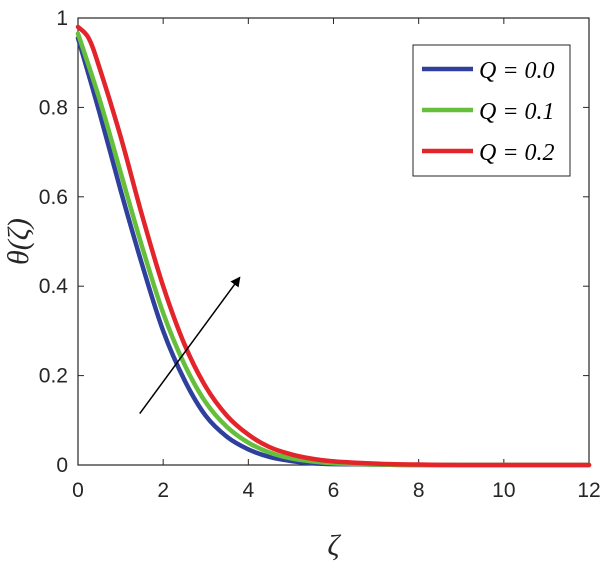 The width and height of the screenshot is (605, 570). I want to click on legend: Q = 0.0 Q = 0.1 Q = 0.2, so click(491, 110).